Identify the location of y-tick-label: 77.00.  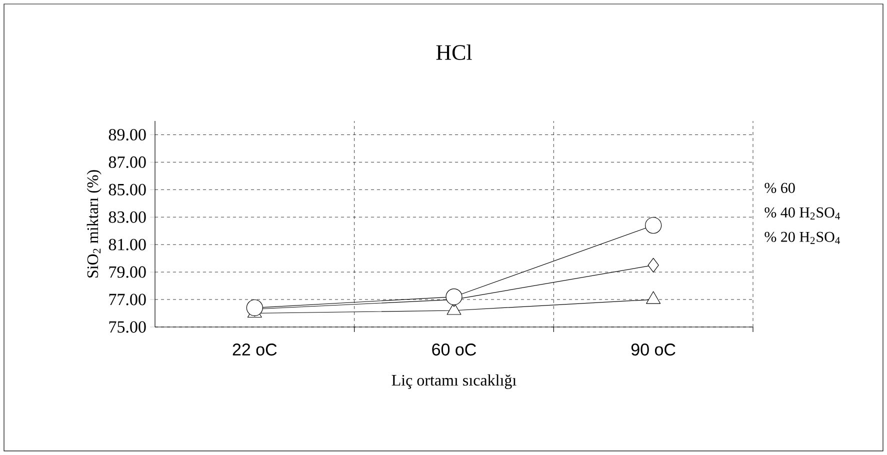
(127, 300).